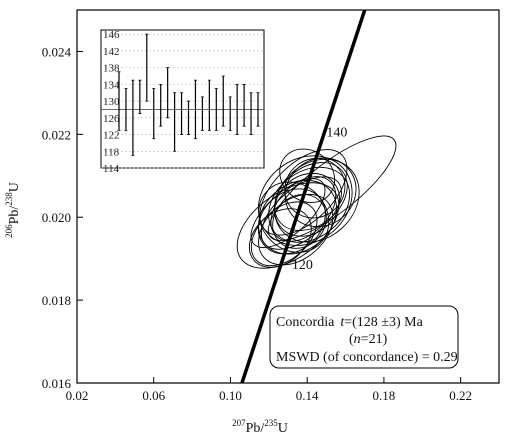 The width and height of the screenshot is (516, 447). I want to click on inset-tick-label: 134, so click(111, 85).